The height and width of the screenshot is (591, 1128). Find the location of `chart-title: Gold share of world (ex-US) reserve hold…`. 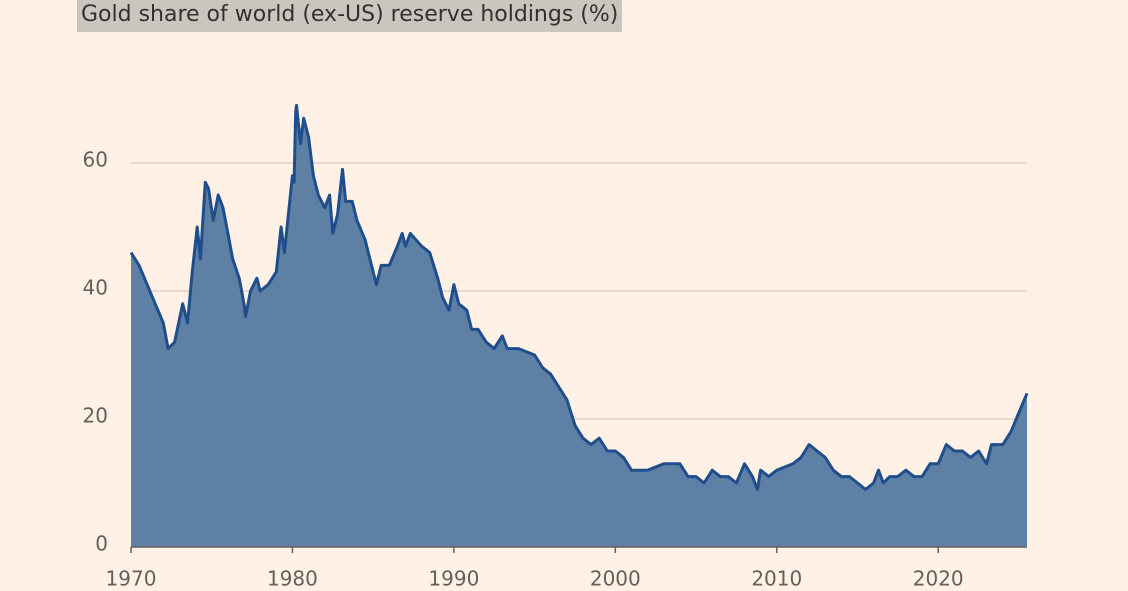

chart-title: Gold share of world (ex-US) reserve hold… is located at coordinates (350, 16).